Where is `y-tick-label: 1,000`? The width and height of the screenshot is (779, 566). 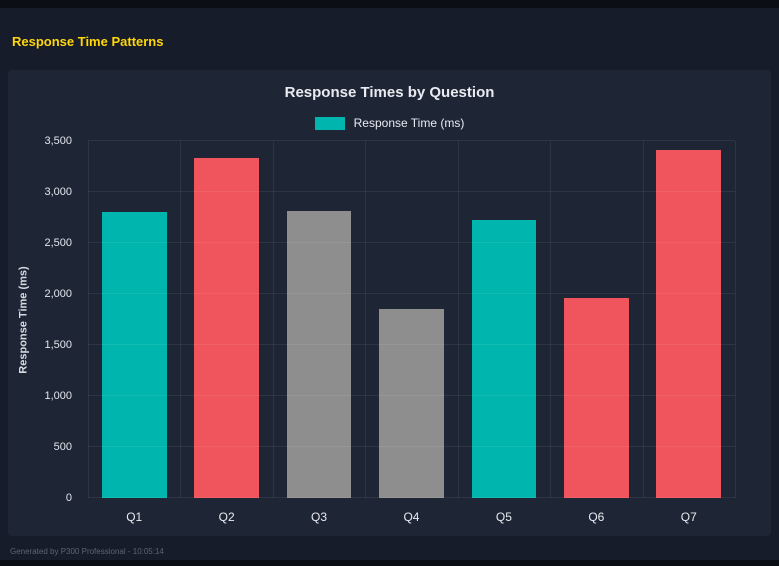 y-tick-label: 1,000 is located at coordinates (58, 396).